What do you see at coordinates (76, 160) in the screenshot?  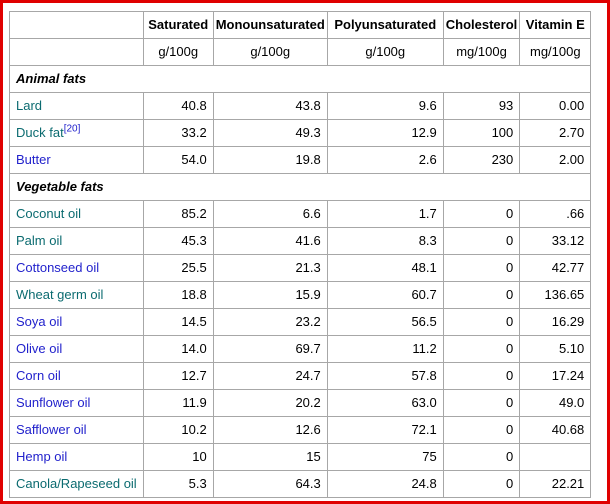 I see `row-label-cell: Butter` at bounding box center [76, 160].